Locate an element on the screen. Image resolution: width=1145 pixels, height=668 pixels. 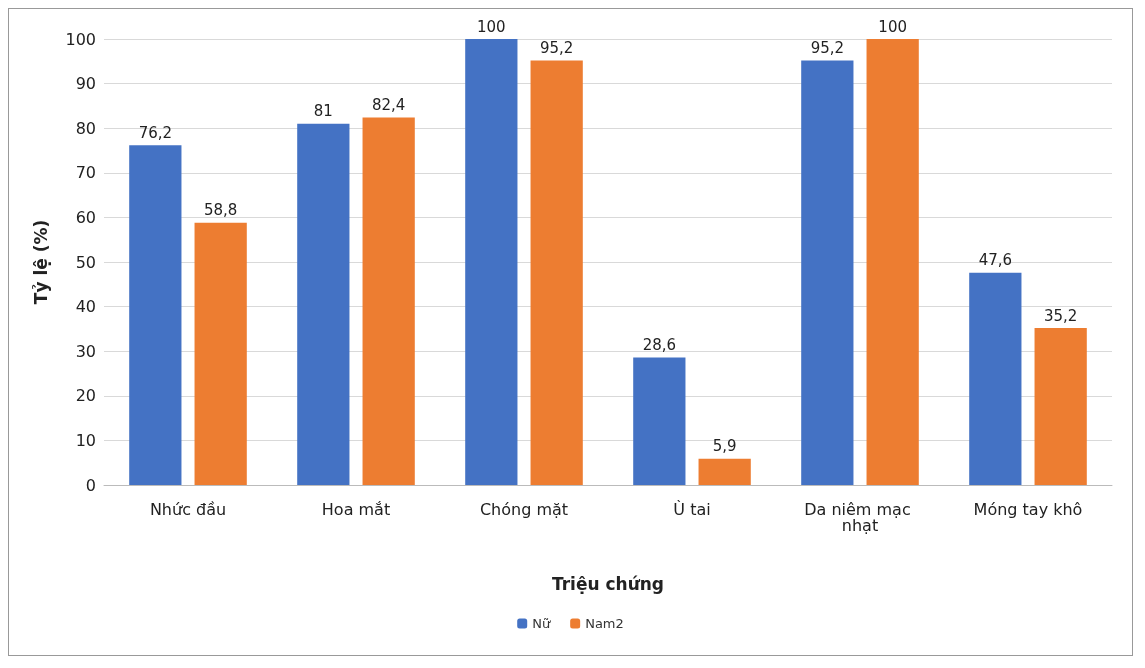
data-label: 28,6 is located at coordinates (659, 344).